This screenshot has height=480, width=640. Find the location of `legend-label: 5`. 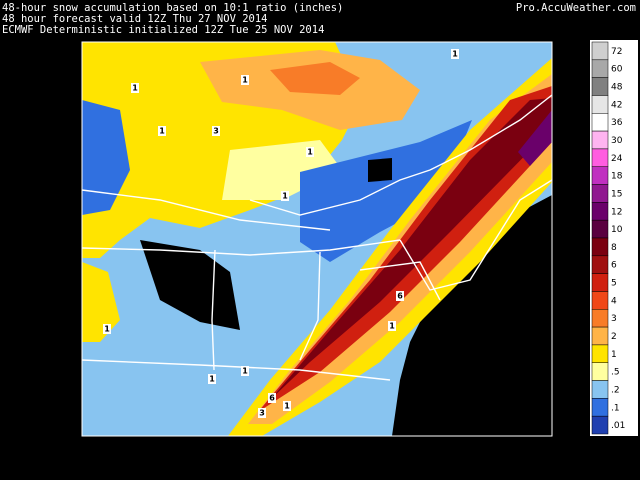

legend-label: 5 is located at coordinates (614, 284).